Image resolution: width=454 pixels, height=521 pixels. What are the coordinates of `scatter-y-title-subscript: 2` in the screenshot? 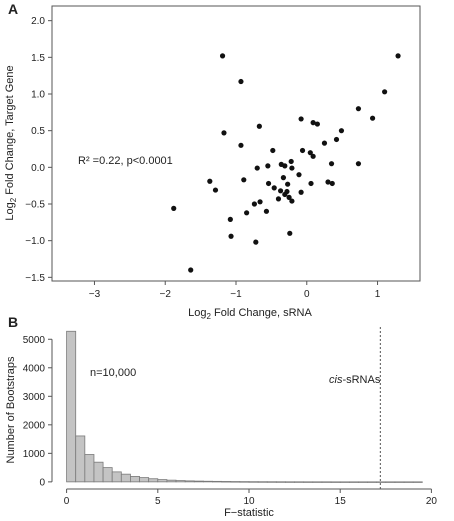 It's located at (13, 199).